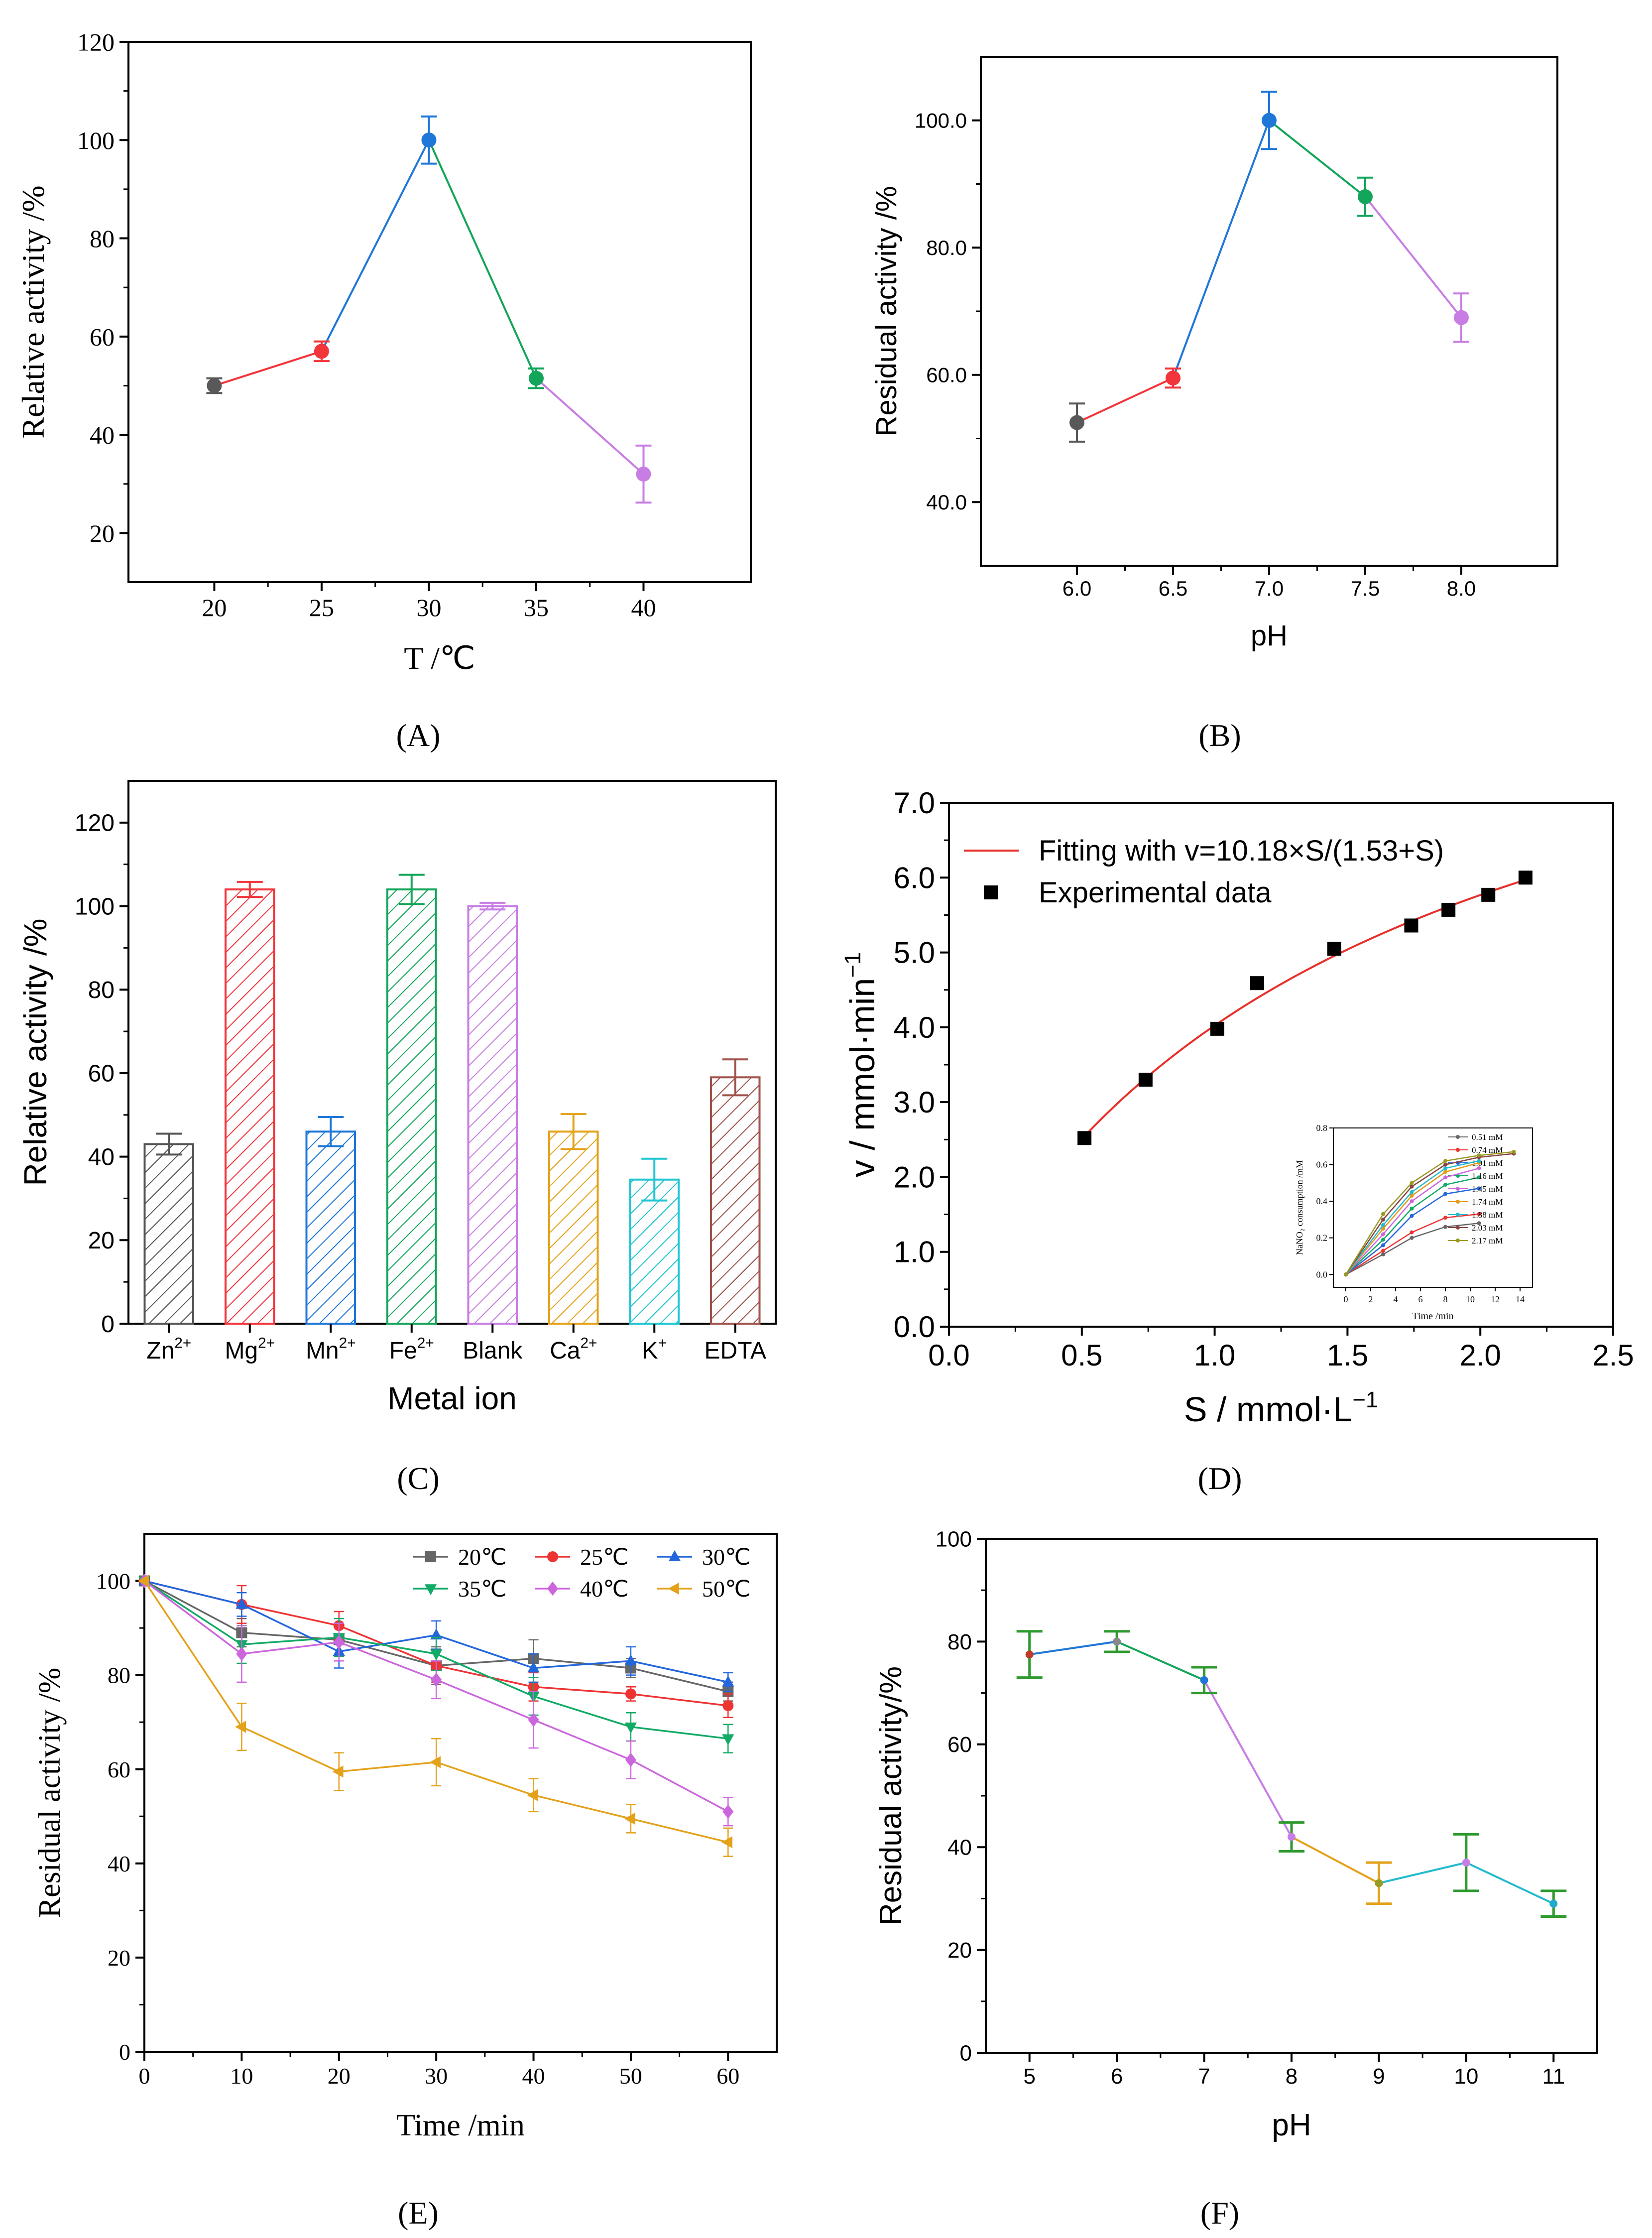 The height and width of the screenshot is (2238, 1652). Describe the element at coordinates (119, 1958) in the screenshot. I see `y-tick-label: 20` at that location.